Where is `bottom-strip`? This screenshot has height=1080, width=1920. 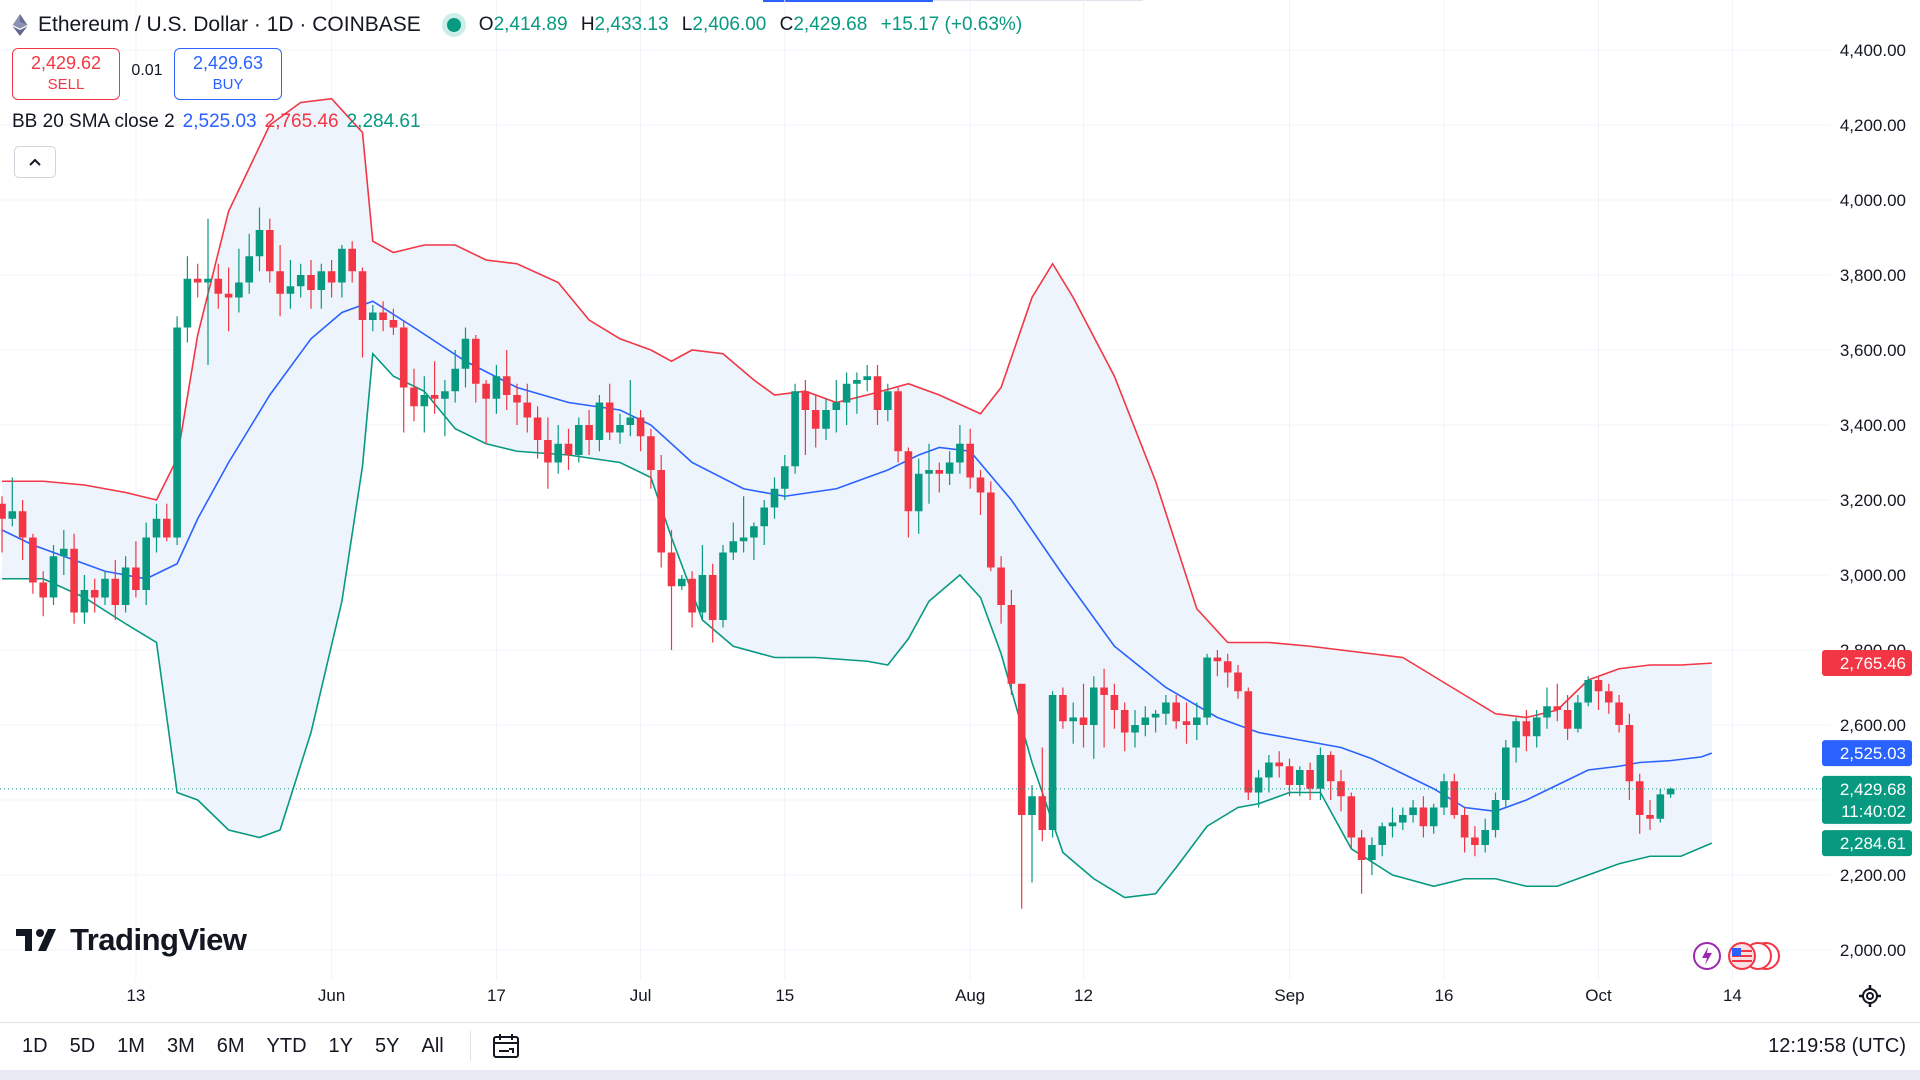 bottom-strip is located at coordinates (960, 1075).